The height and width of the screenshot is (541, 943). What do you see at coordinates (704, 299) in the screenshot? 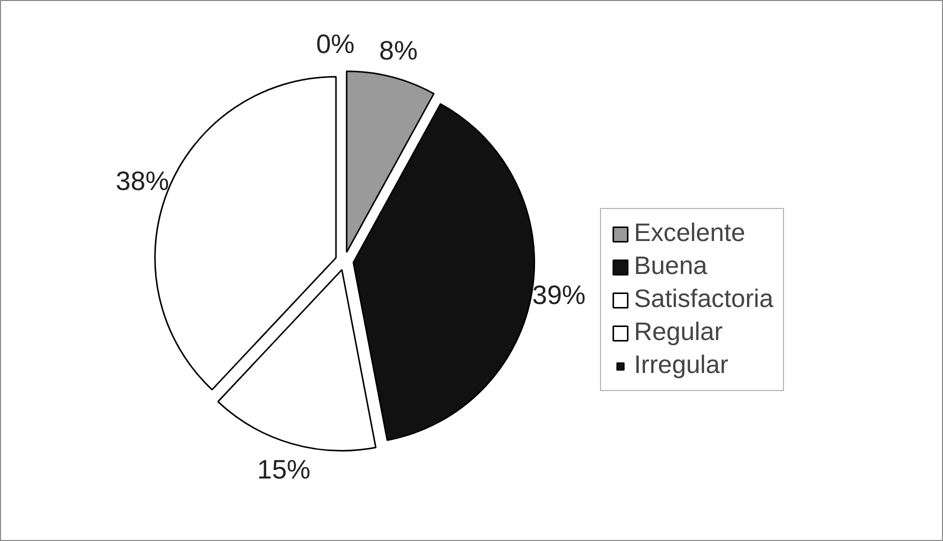
I see `legend-label: Satisfactoria` at bounding box center [704, 299].